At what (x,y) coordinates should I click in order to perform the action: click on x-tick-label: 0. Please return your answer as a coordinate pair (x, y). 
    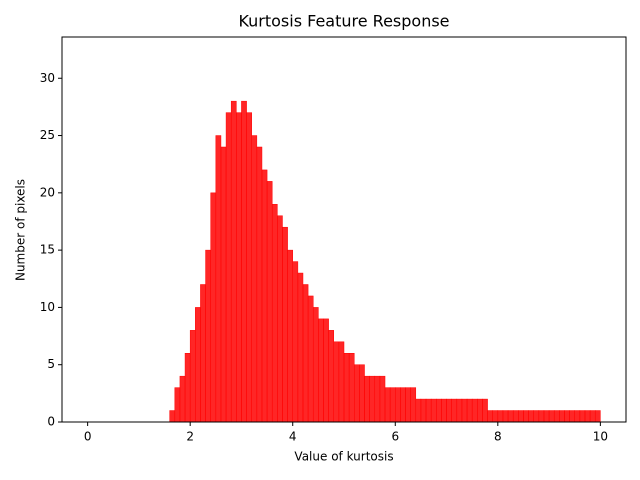
    Looking at the image, I should click on (88, 437).